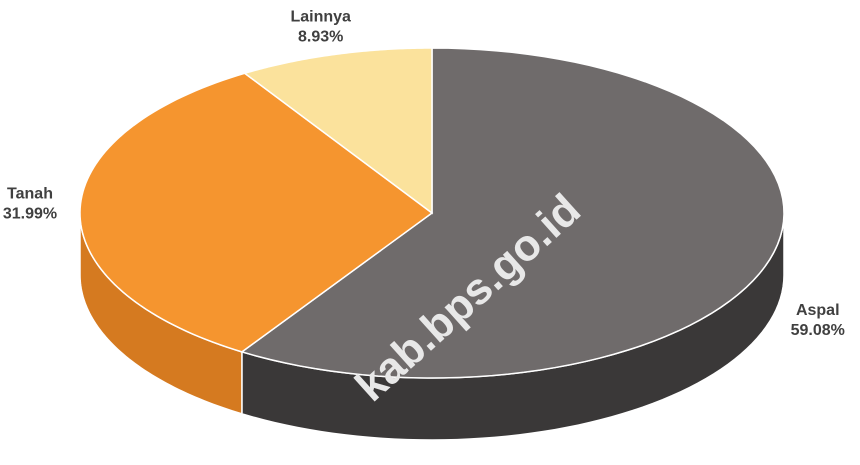 This screenshot has height=465, width=860. What do you see at coordinates (30, 193) in the screenshot?
I see `label-name: Tanah` at bounding box center [30, 193].